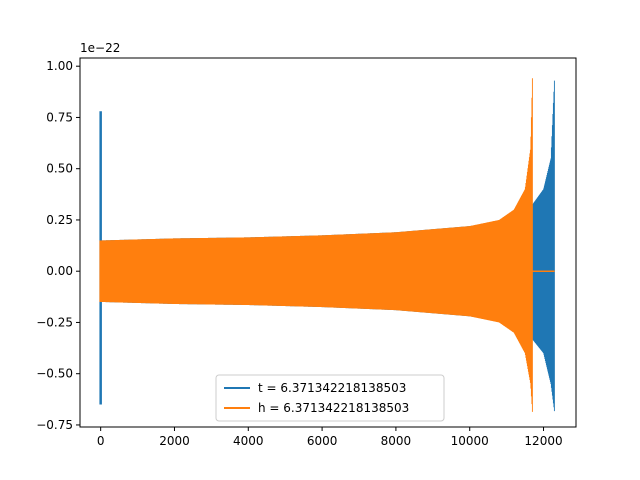  Describe the element at coordinates (59, 220) in the screenshot. I see `y-tick-label: 0.25` at that location.